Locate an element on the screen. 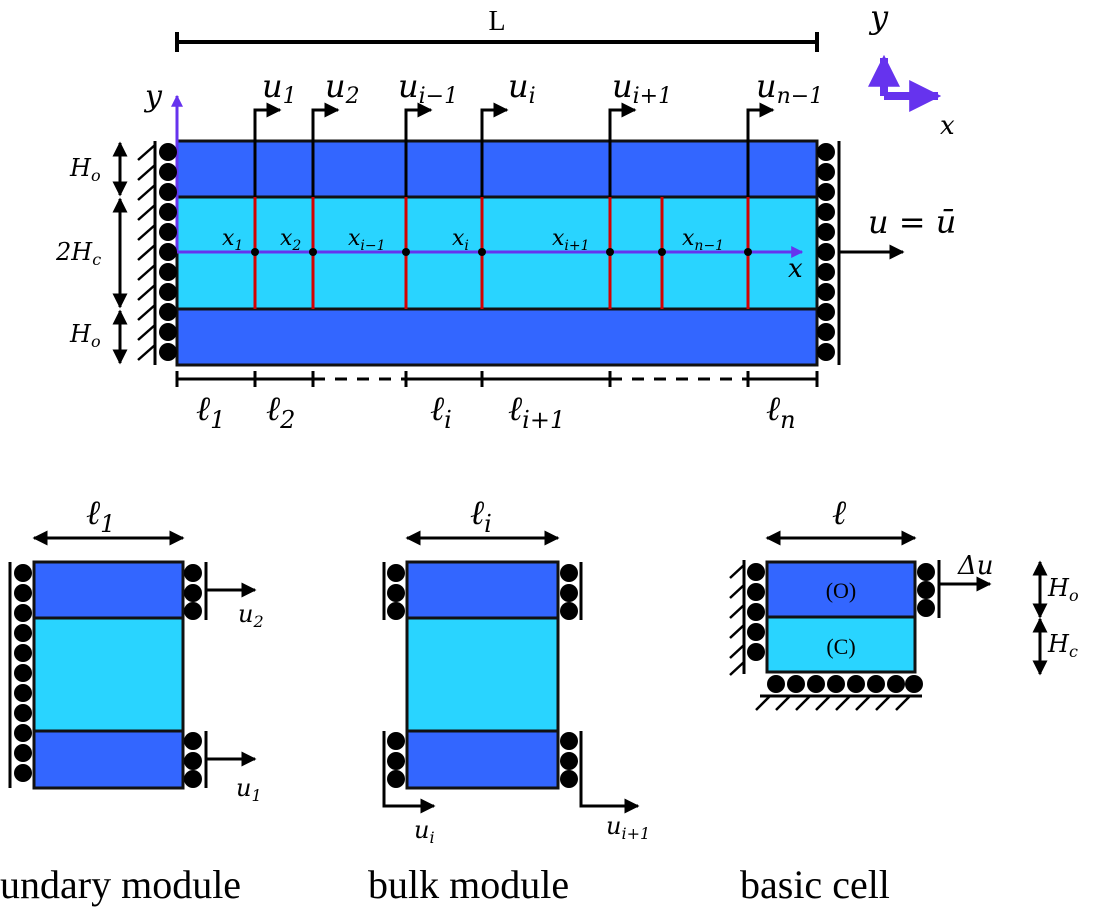 The height and width of the screenshot is (912, 1100). load-label: Δu is located at coordinates (975, 566).